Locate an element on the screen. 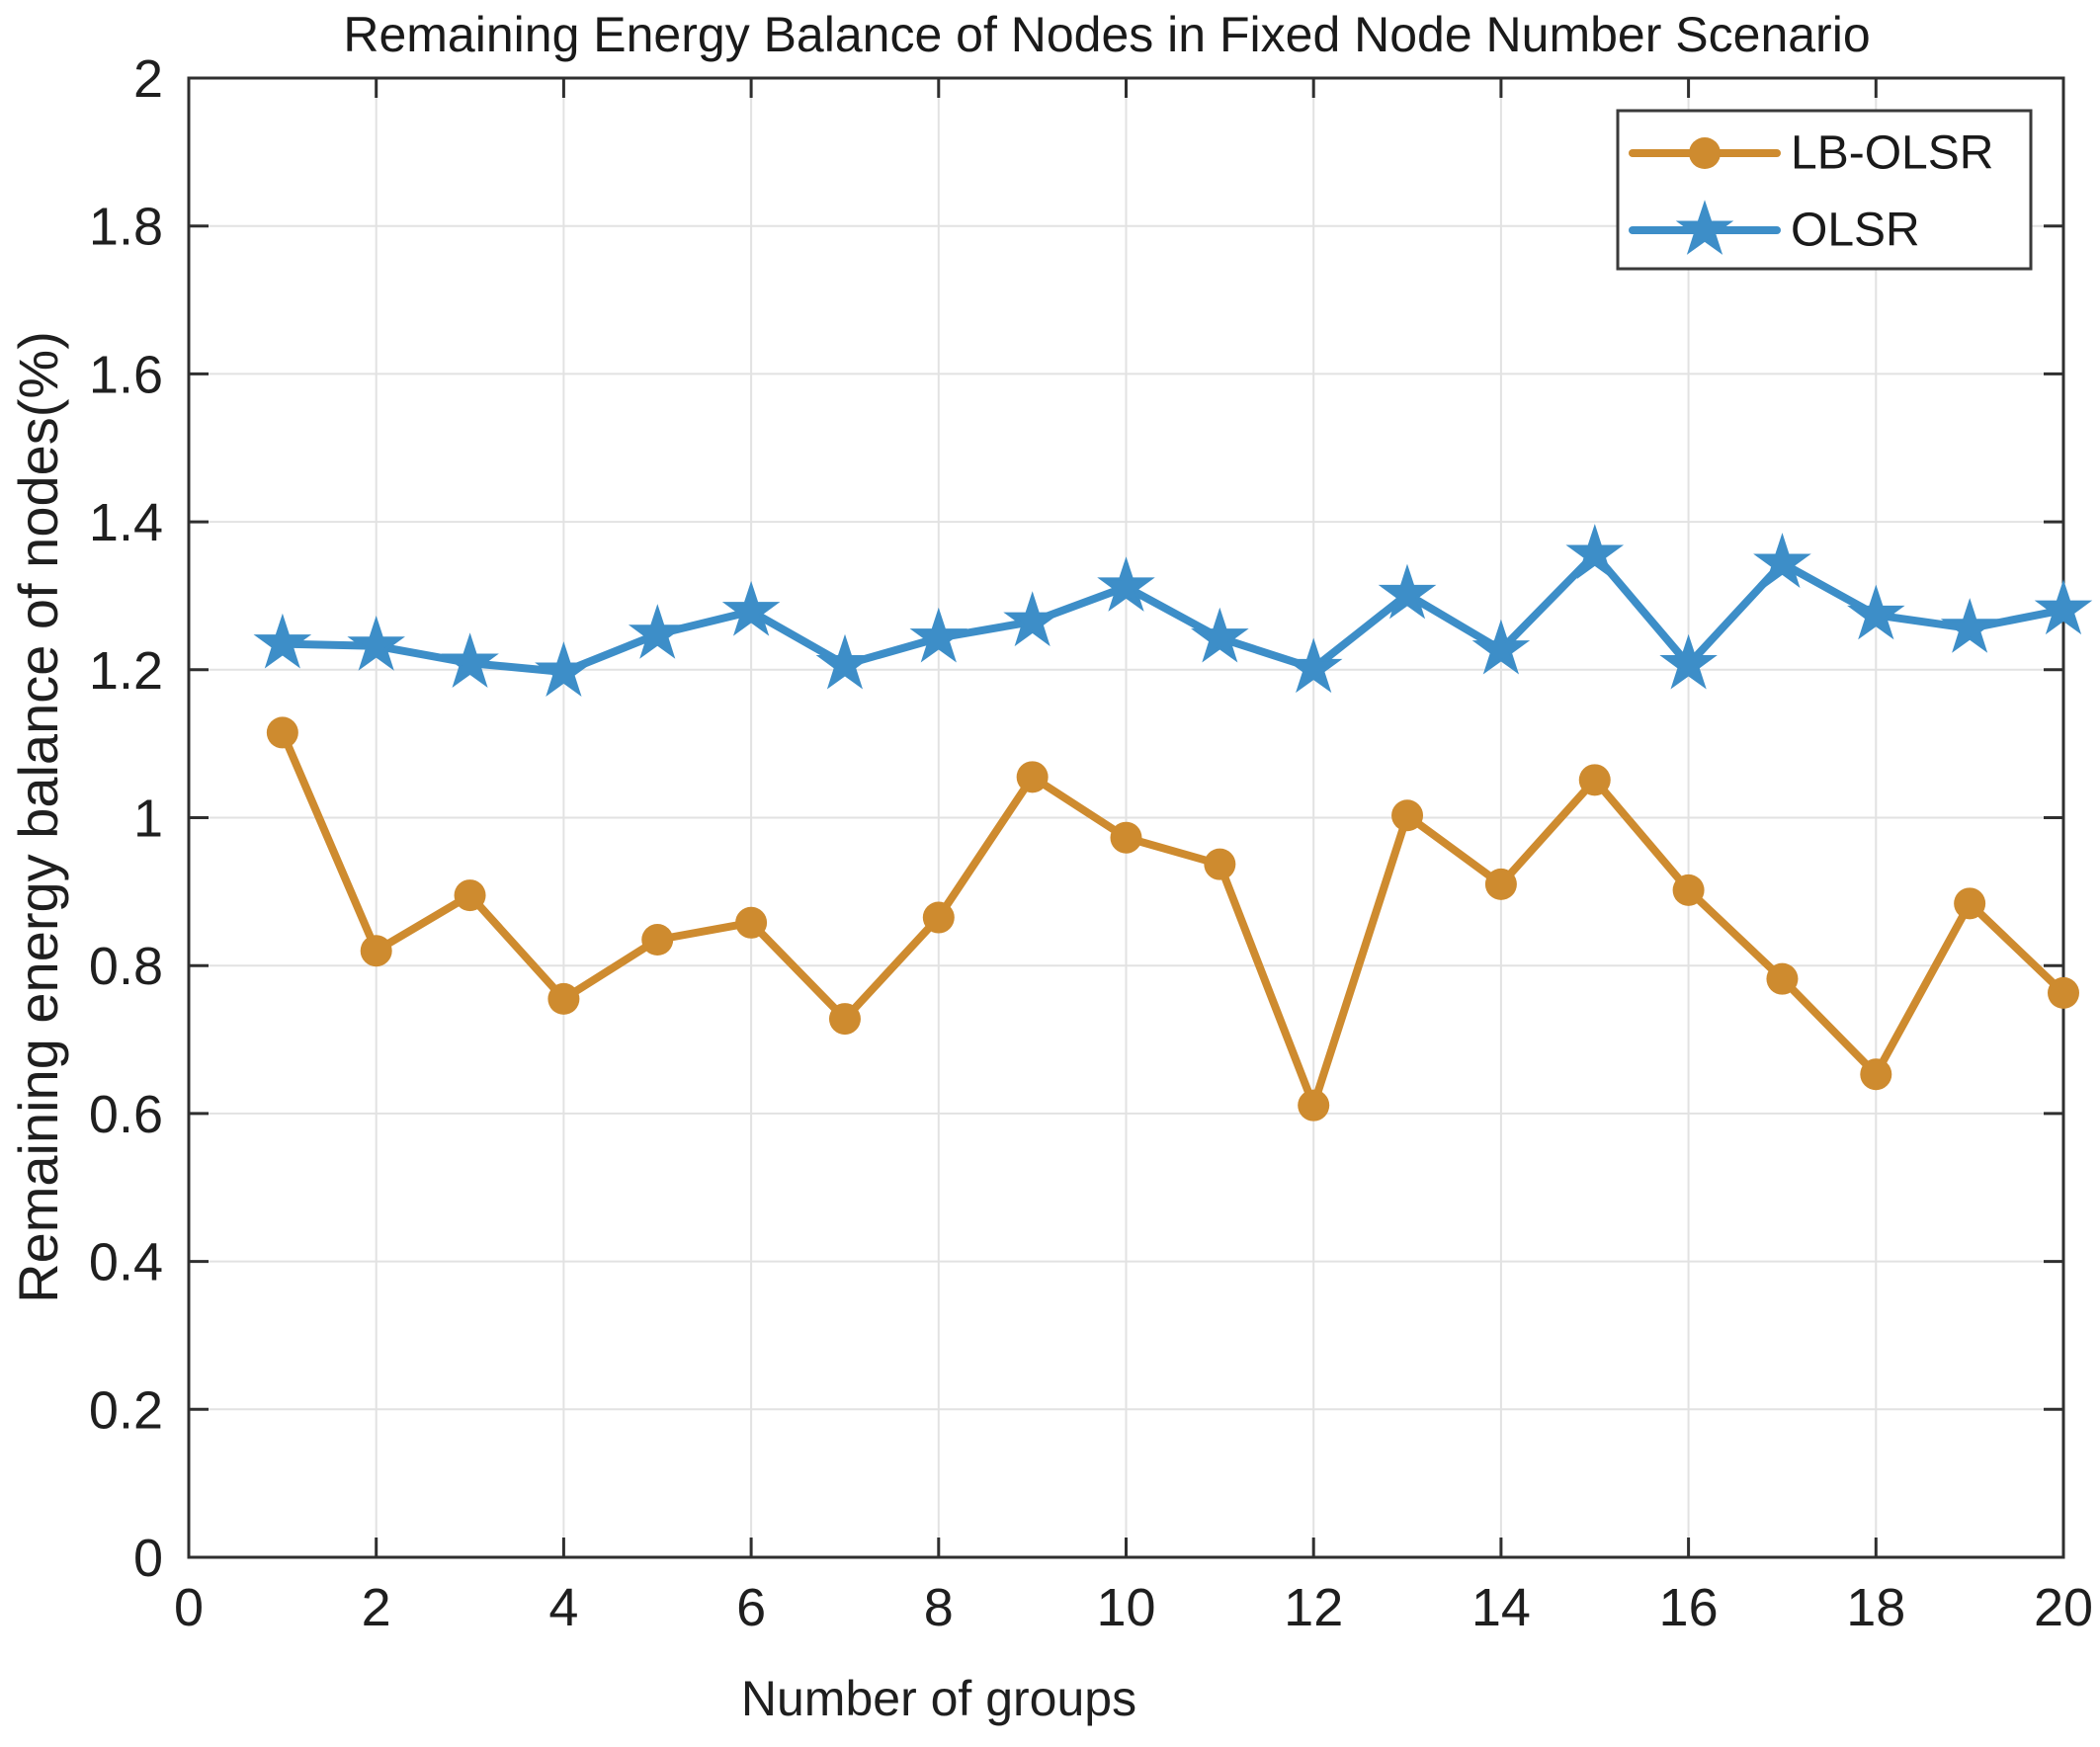 This screenshot has width=2100, height=1747. series-olsr is located at coordinates (1173, 611).